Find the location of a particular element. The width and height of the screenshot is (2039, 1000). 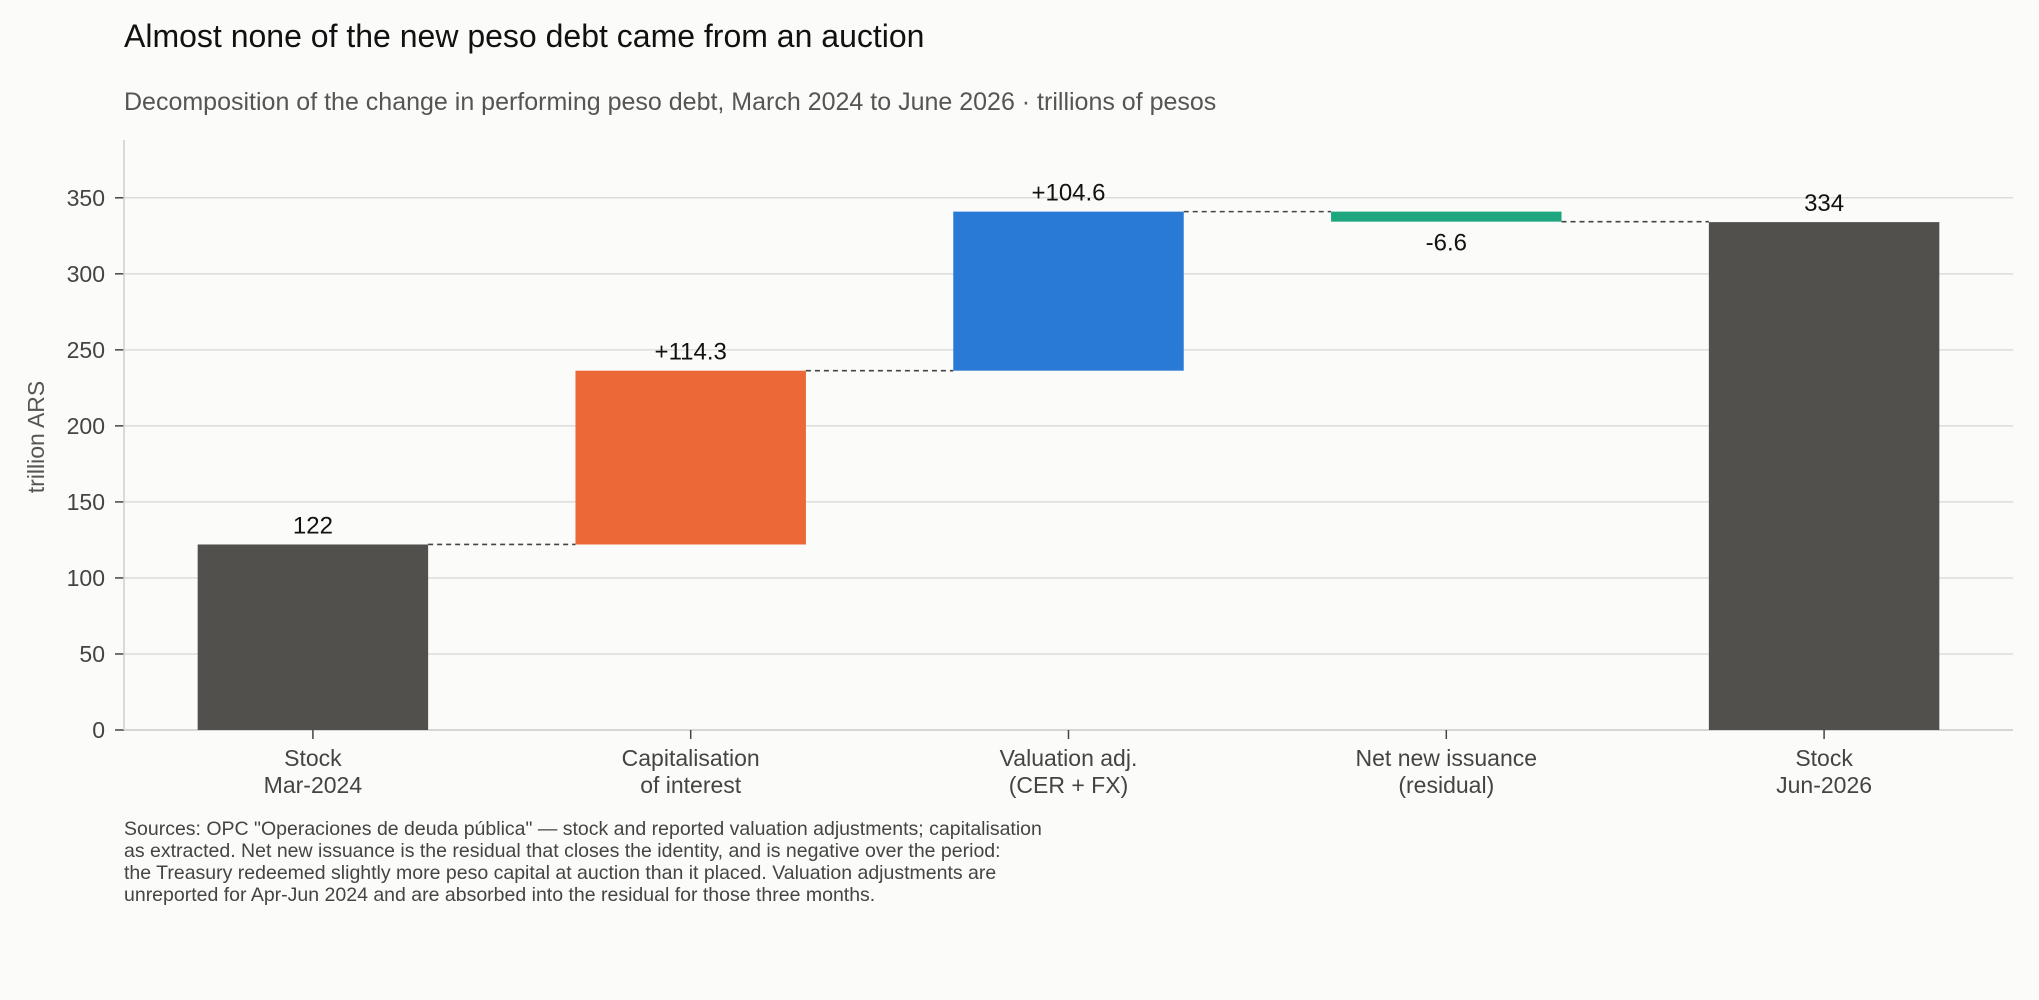

x-tick-label: (residual) is located at coordinates (1446, 785).